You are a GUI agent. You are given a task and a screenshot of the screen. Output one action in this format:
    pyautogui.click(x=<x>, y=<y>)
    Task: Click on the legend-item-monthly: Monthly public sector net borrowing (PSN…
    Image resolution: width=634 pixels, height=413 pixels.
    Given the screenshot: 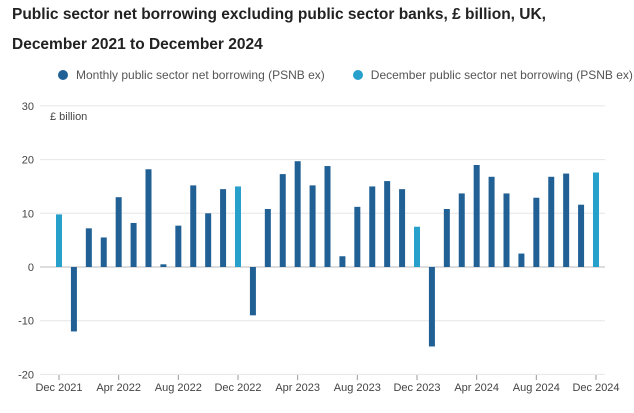 What is the action you would take?
    pyautogui.click(x=191, y=75)
    